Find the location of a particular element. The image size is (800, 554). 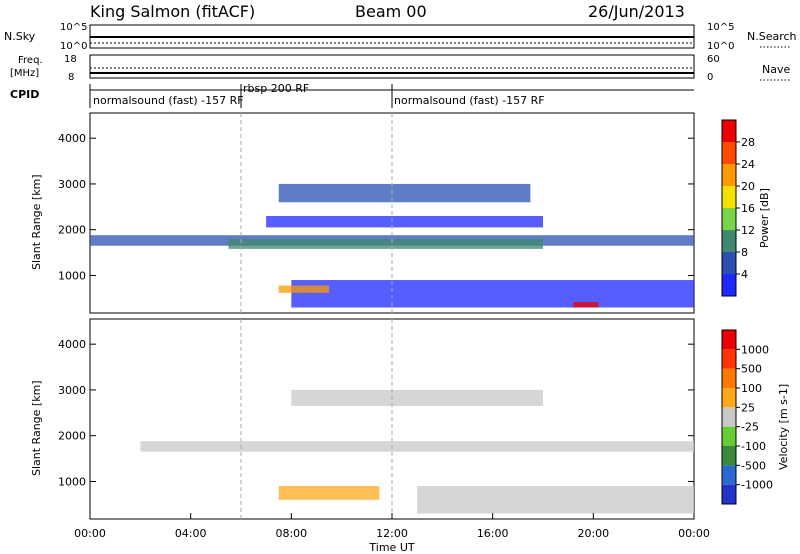

power-colorbar: 4 8 12 16 20 24 28 Power [dB] is located at coordinates (746, 208).